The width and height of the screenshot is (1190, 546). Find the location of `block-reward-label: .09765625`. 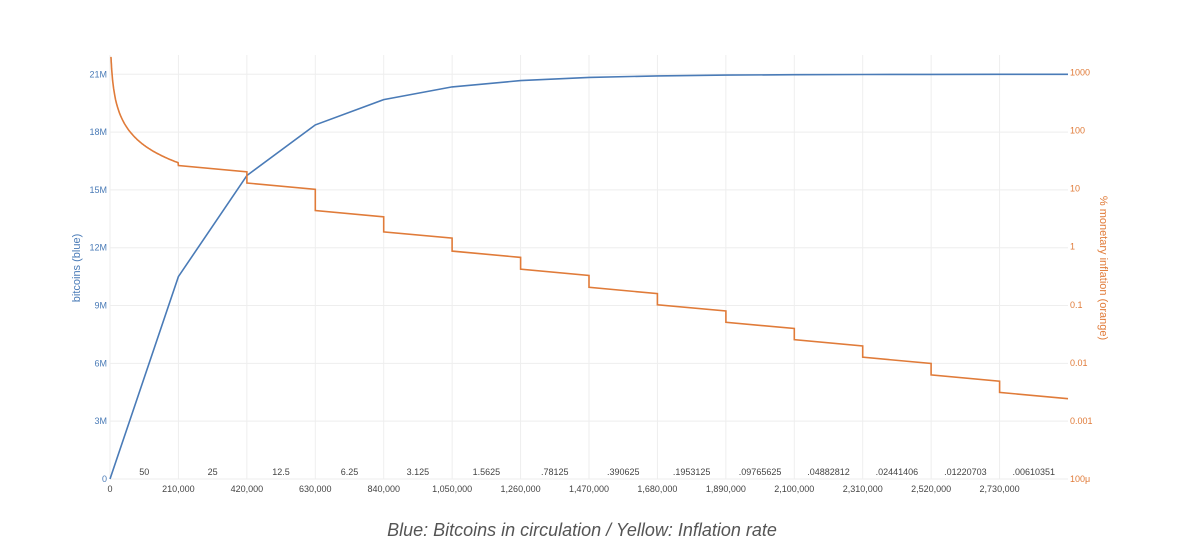

block-reward-label: .09765625 is located at coordinates (760, 472).